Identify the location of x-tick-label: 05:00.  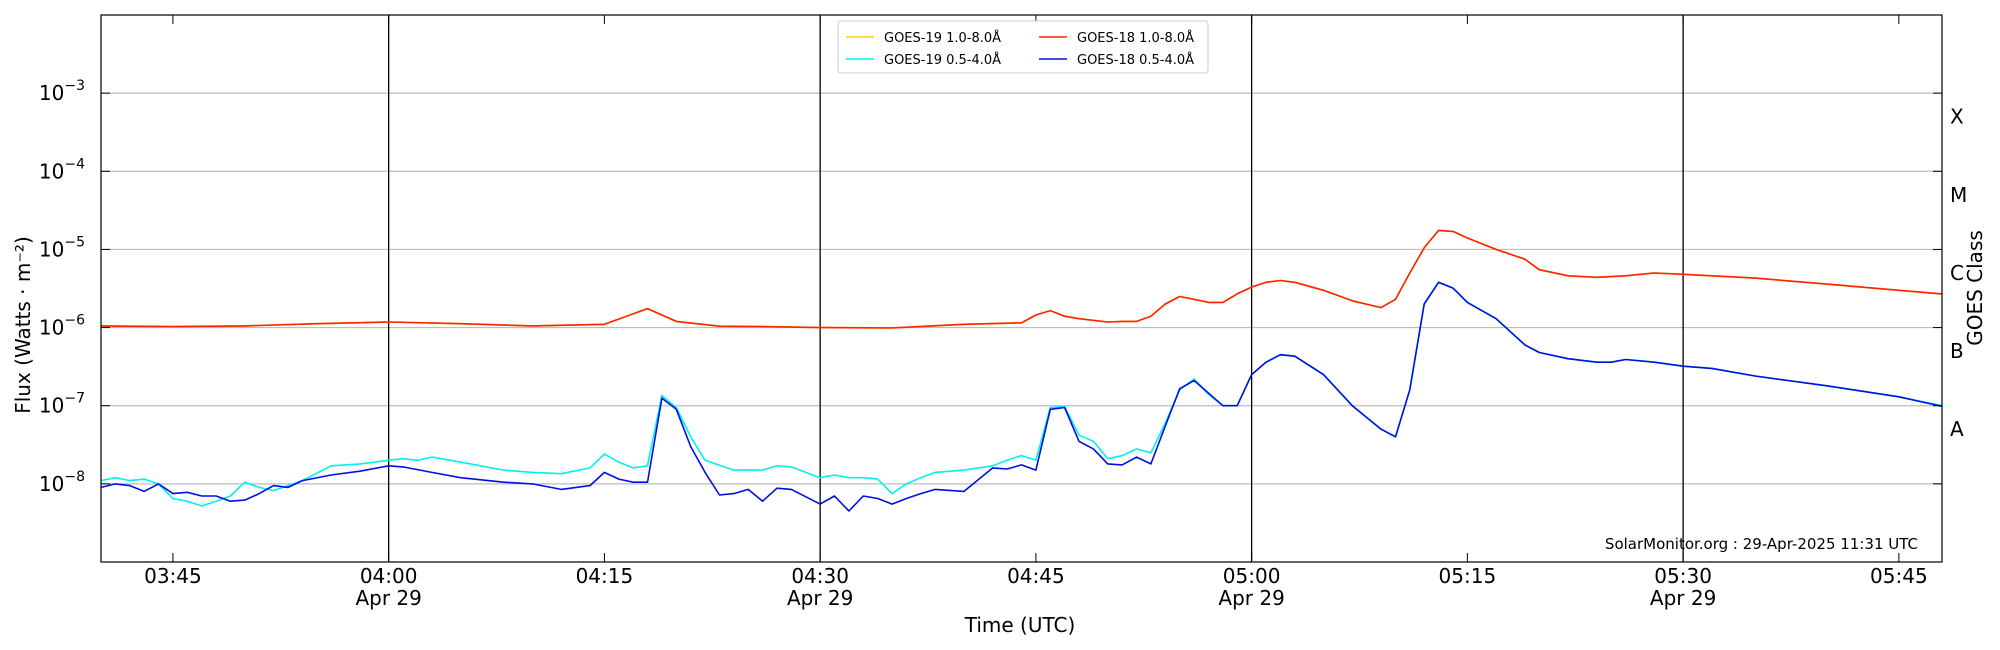
(1252, 576).